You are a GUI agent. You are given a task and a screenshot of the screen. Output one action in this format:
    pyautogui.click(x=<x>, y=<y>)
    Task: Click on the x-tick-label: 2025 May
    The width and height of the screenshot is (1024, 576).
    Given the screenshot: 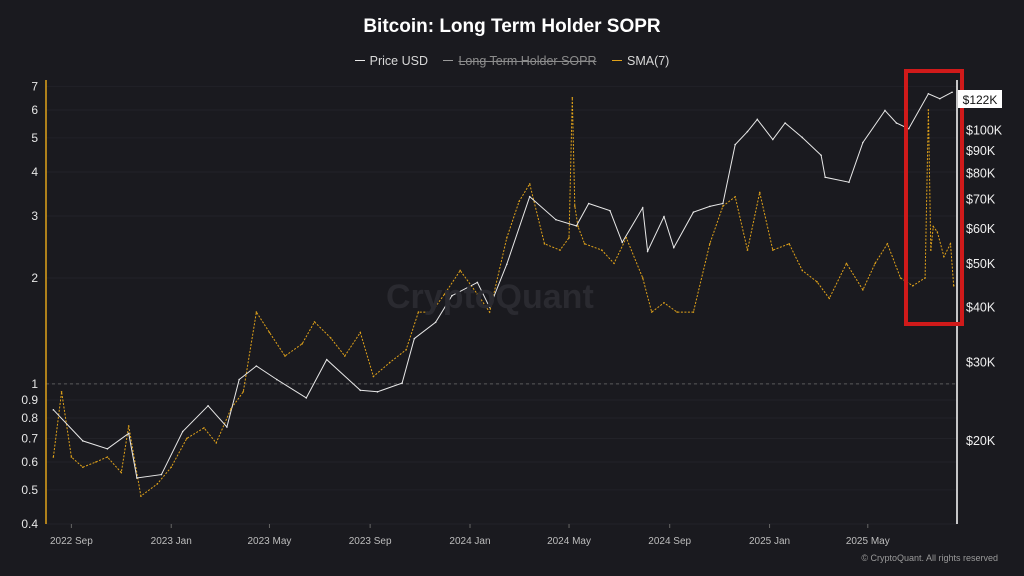 What is the action you would take?
    pyautogui.click(x=868, y=541)
    